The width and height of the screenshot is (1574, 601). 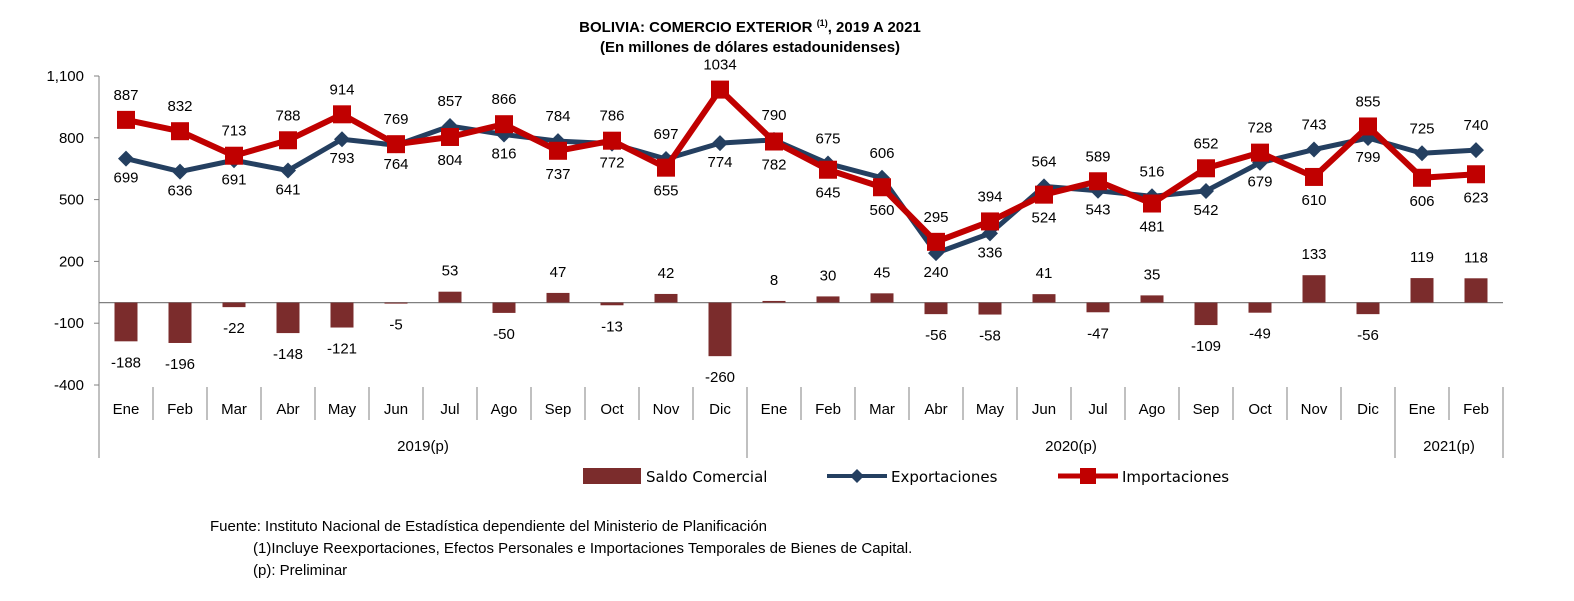 What do you see at coordinates (773, 115) in the screenshot?
I see `label-exportaciones: 790` at bounding box center [773, 115].